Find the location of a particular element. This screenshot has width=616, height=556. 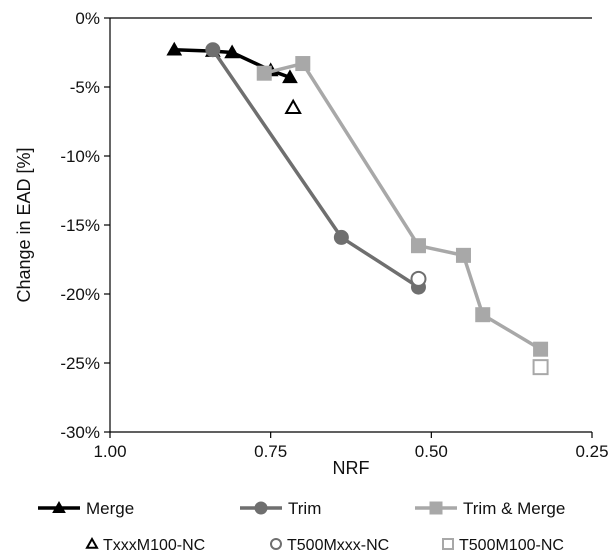

y-ticks: 0% -5% -10% -15% -20% -25% -30% is located at coordinates (85, 225).